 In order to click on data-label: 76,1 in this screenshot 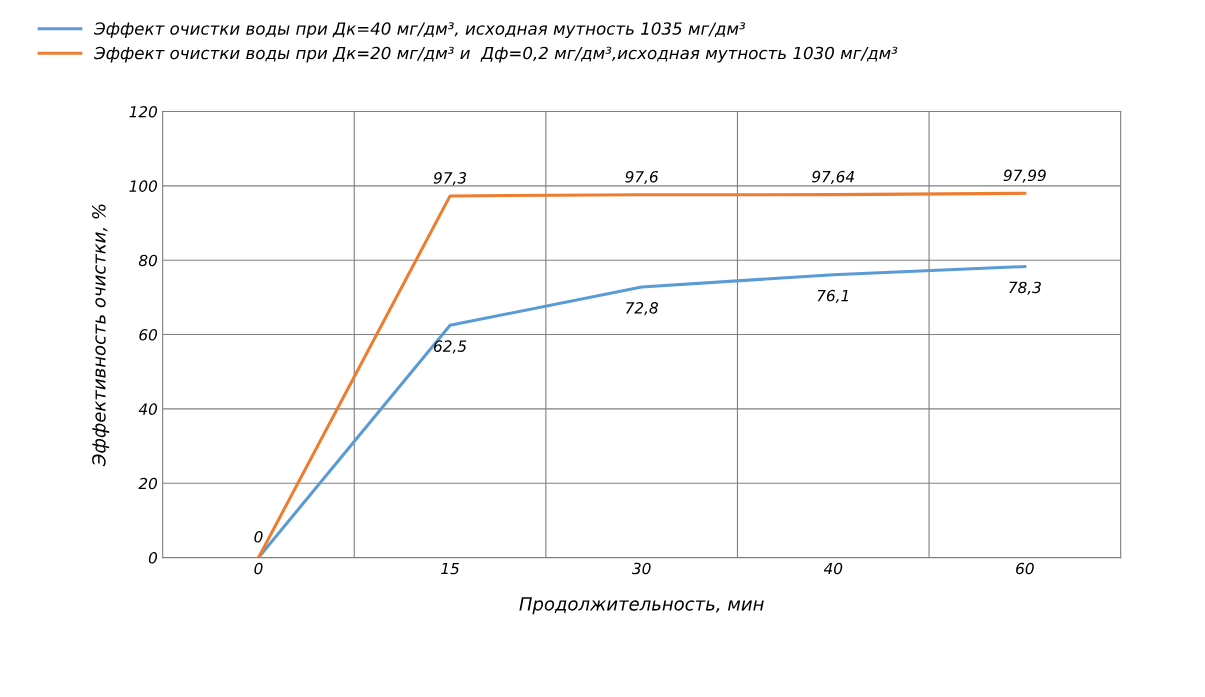, I will do `click(832, 296)`.